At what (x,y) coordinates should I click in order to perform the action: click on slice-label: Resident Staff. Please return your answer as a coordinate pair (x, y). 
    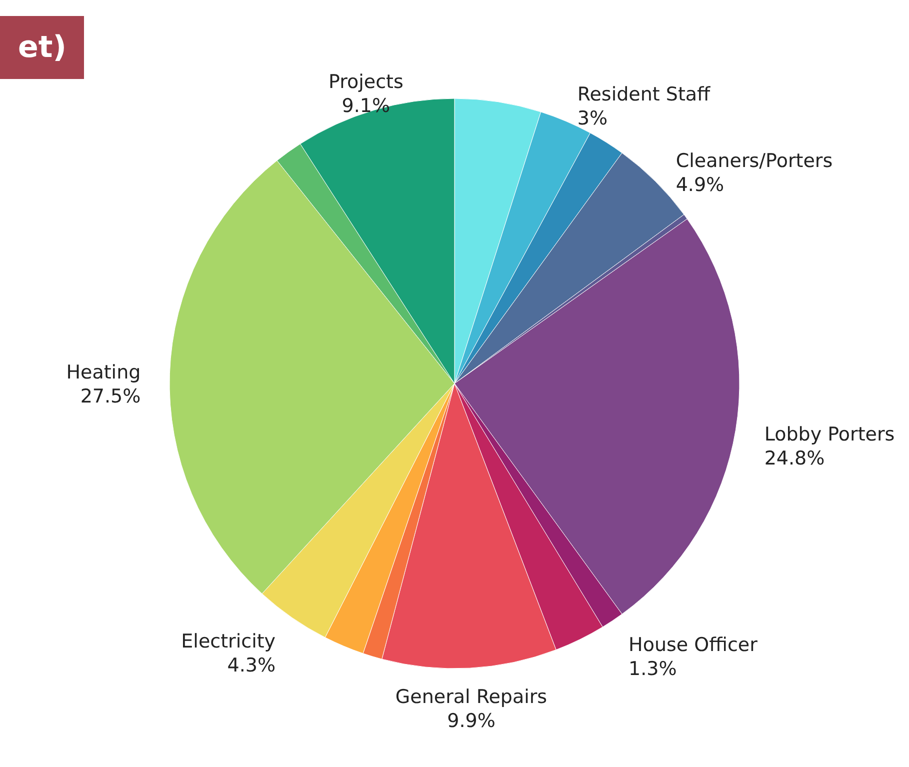
    Looking at the image, I should click on (644, 95).